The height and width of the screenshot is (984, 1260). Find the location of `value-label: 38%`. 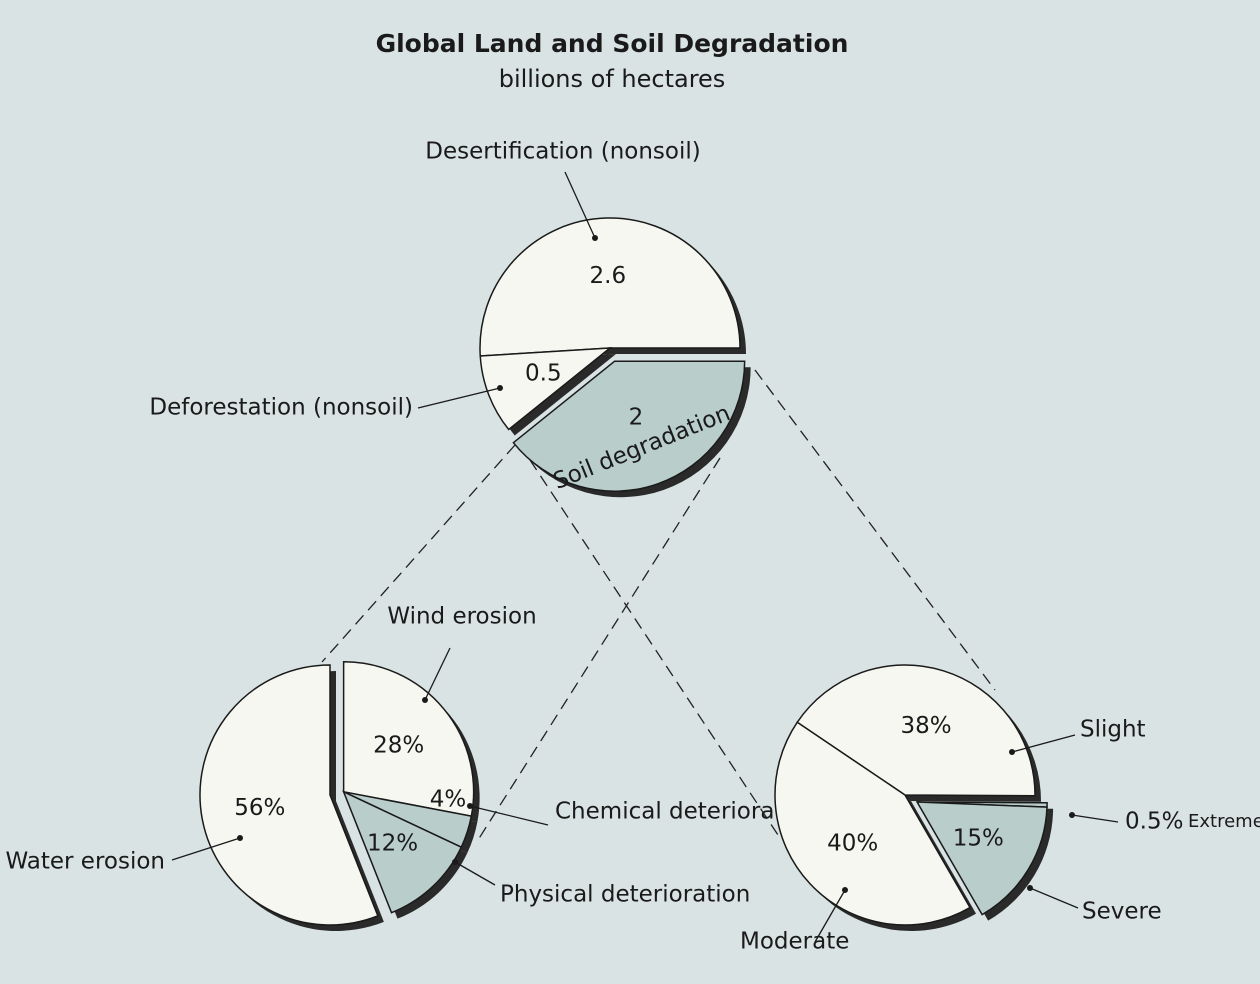

value-label: 38% is located at coordinates (926, 726).